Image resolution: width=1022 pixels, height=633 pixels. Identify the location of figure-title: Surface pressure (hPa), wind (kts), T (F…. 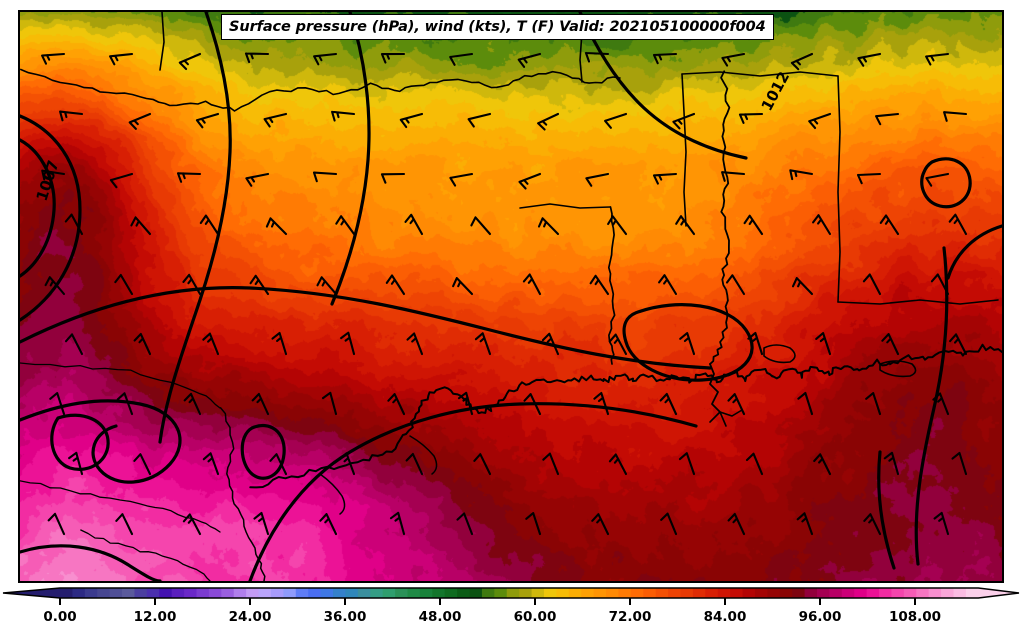
(497, 27).